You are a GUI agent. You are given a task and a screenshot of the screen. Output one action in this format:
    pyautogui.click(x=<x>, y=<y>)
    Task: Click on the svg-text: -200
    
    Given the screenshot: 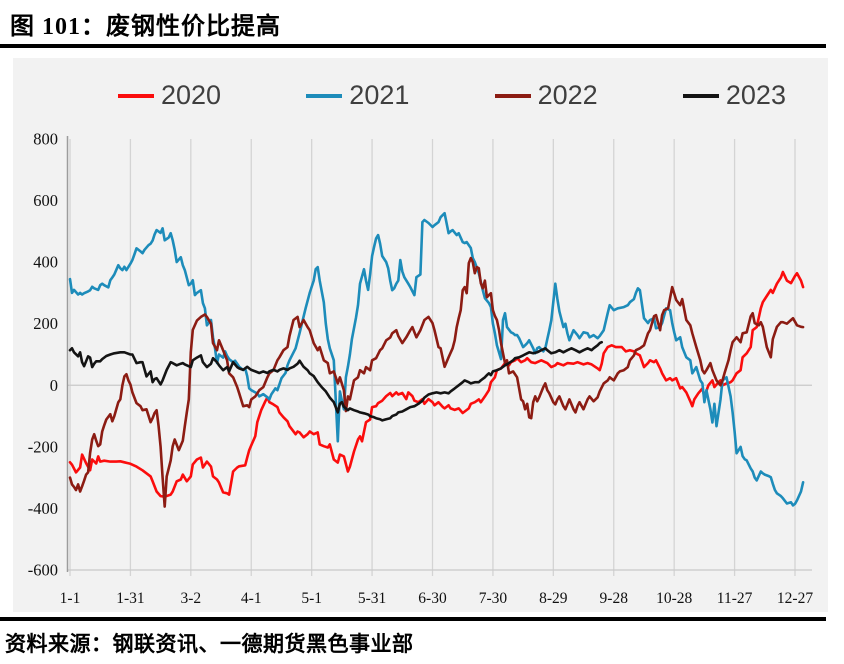 What is the action you would take?
    pyautogui.click(x=43, y=446)
    